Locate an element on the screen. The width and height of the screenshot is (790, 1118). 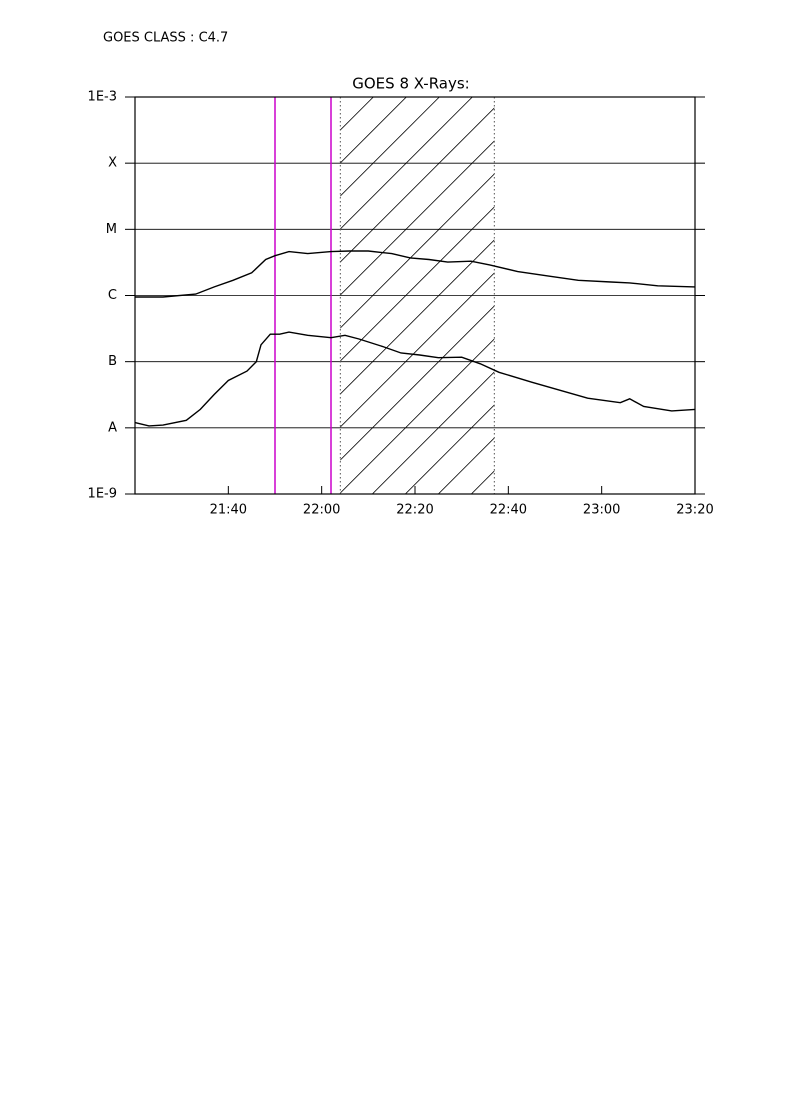
x-tick-label: 22:20 is located at coordinates (414, 510).